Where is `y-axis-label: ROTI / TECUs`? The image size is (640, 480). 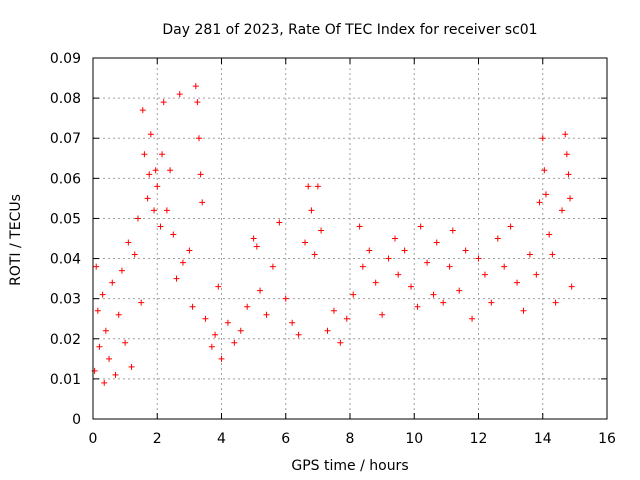
y-axis-label: ROTI / TECUs is located at coordinates (16, 240).